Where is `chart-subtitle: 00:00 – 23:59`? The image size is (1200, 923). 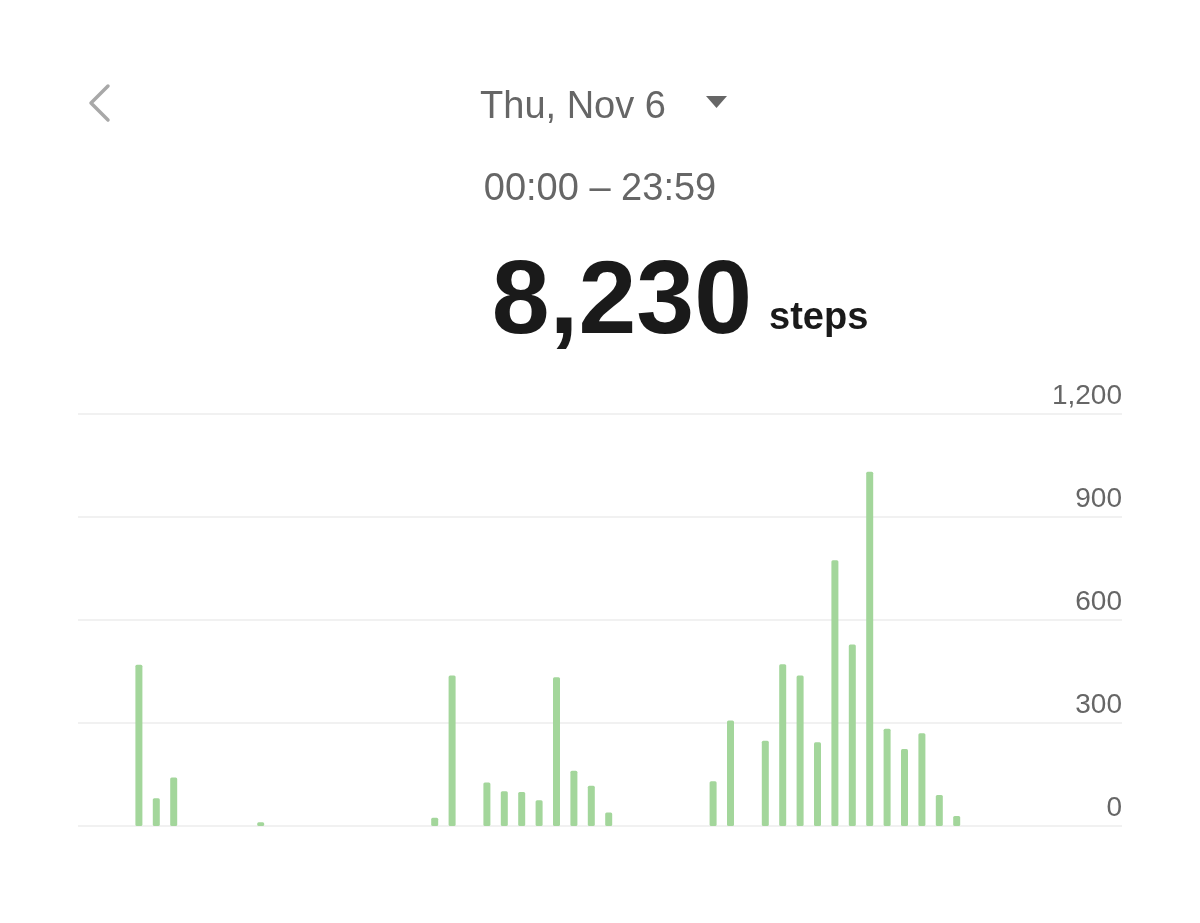 chart-subtitle: 00:00 – 23:59 is located at coordinates (600, 187).